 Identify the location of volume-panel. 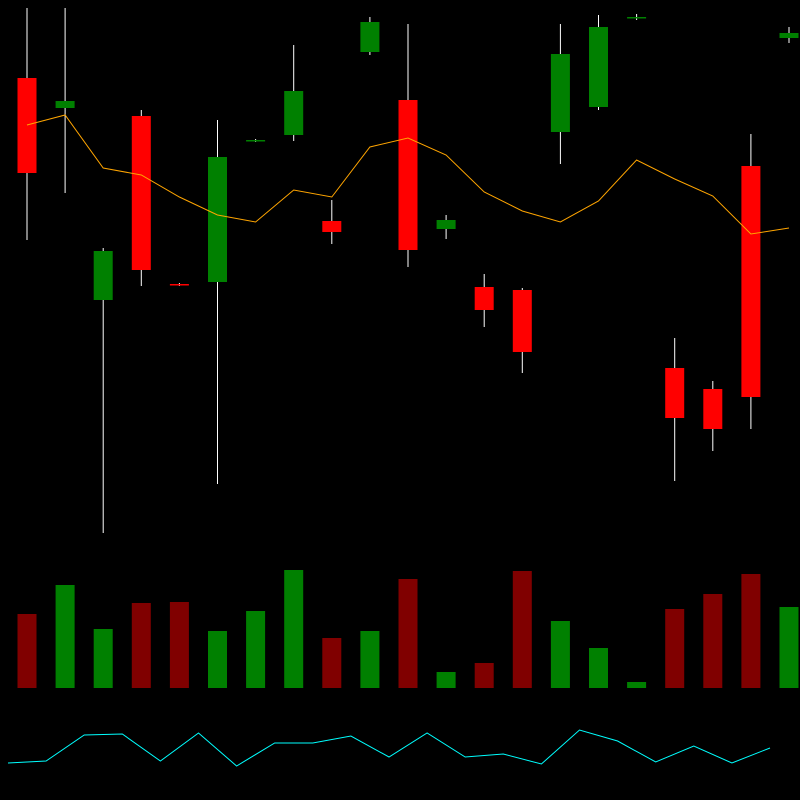
(408, 629).